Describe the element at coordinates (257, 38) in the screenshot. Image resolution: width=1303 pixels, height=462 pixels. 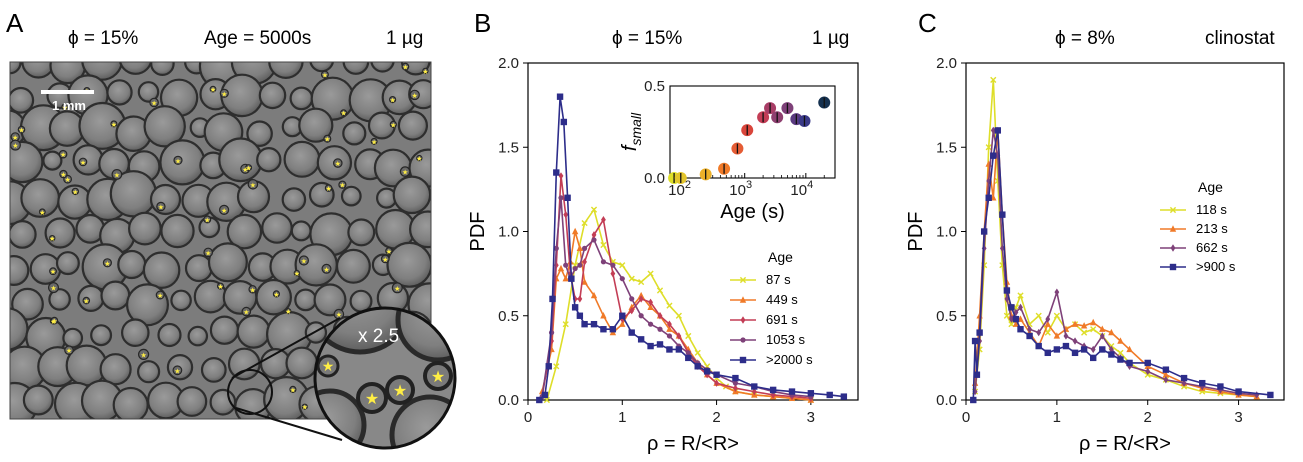
I see `panel-a-age: Age = 5000s` at that location.